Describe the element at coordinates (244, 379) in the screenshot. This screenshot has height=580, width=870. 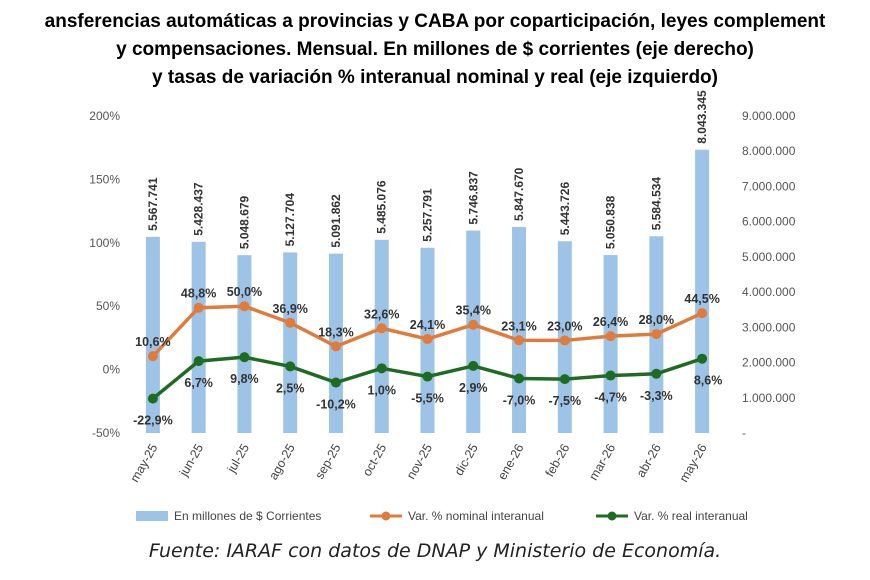
I see `real-label: 9,8%` at that location.